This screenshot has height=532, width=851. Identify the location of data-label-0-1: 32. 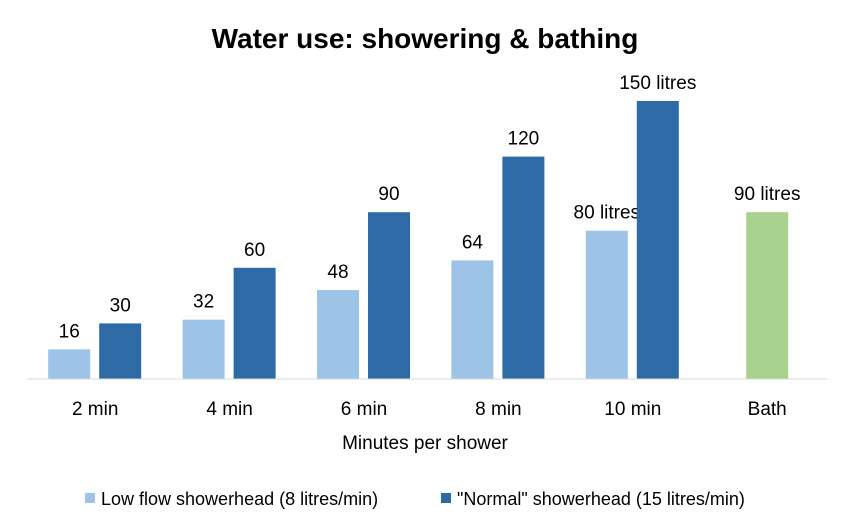
(203, 302).